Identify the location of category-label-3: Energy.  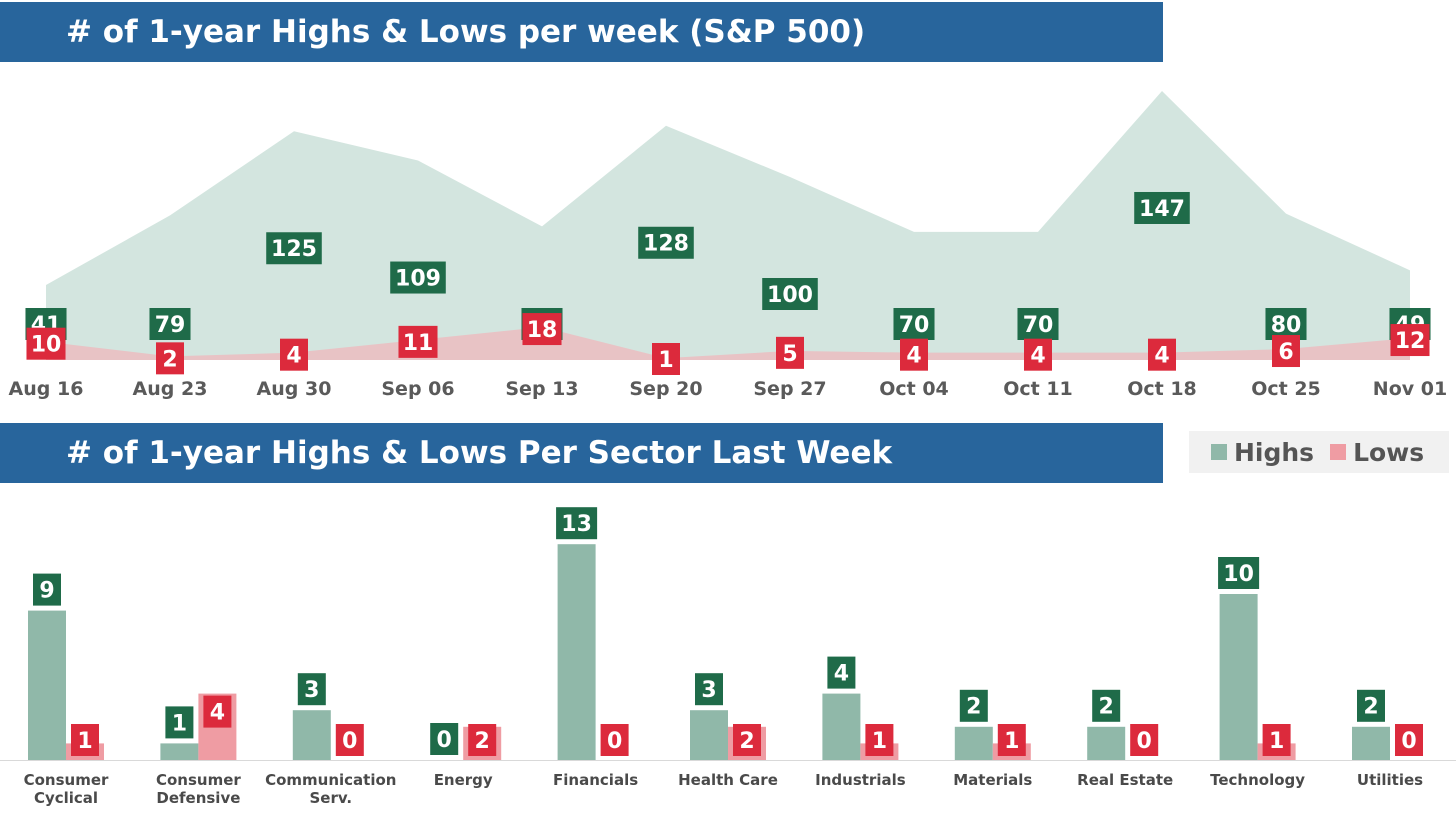
(463, 780).